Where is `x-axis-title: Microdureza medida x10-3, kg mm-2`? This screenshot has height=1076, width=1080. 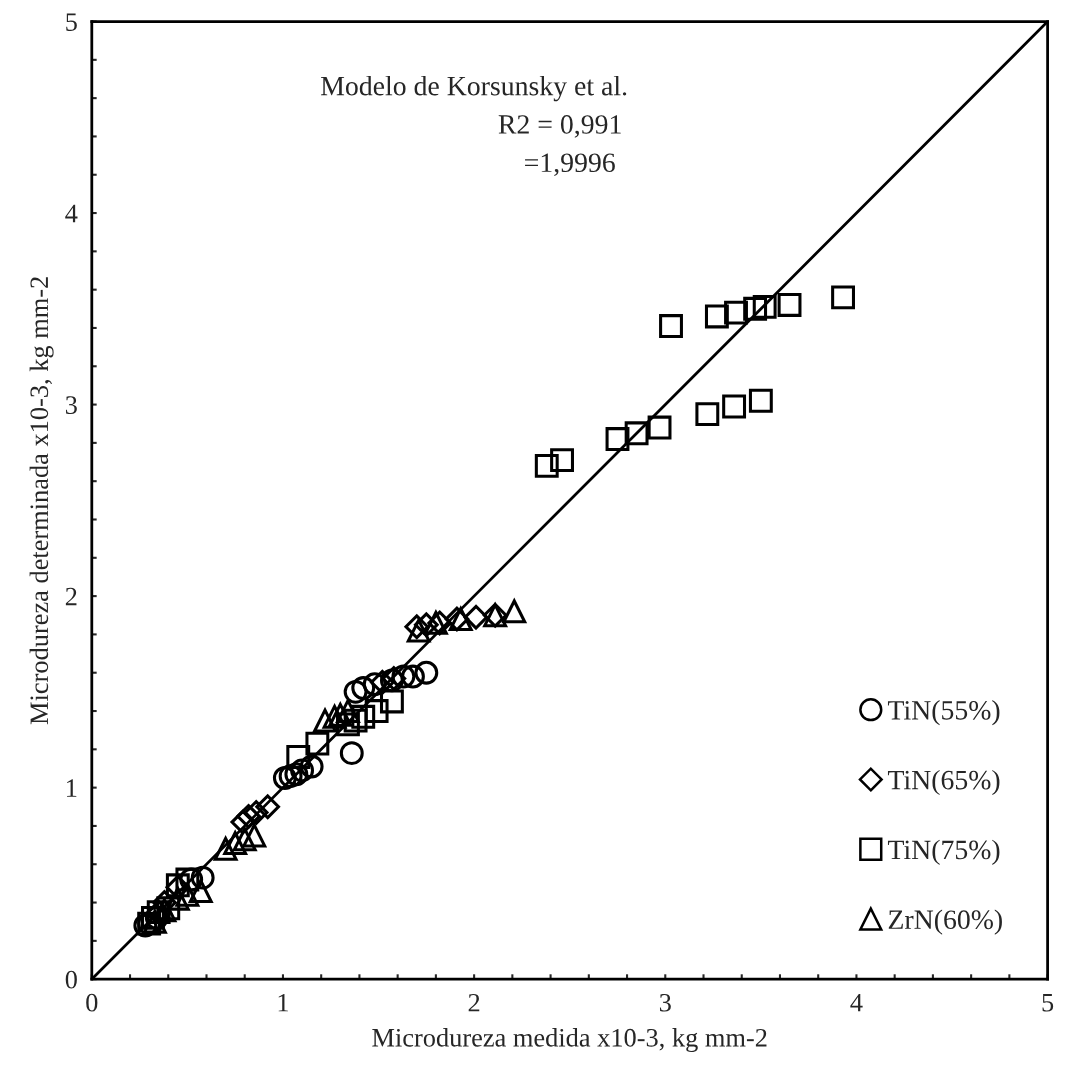 x-axis-title: Microdureza medida x10-3, kg mm-2 is located at coordinates (569, 1040).